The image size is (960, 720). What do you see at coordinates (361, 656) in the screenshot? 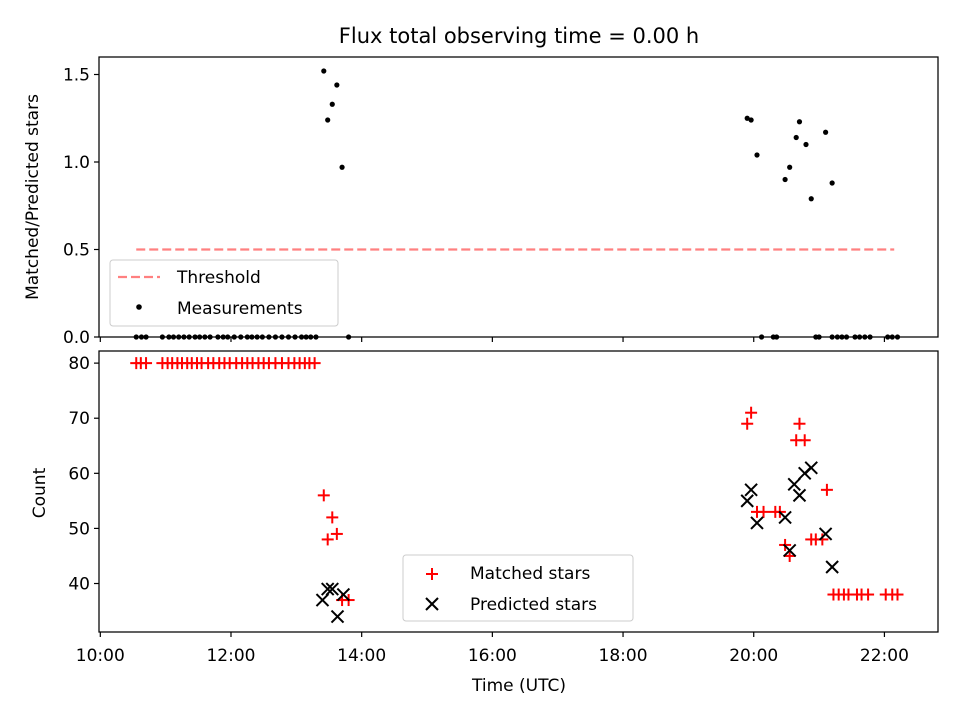
I see `count-x-tick-label: 14:00` at bounding box center [361, 656].